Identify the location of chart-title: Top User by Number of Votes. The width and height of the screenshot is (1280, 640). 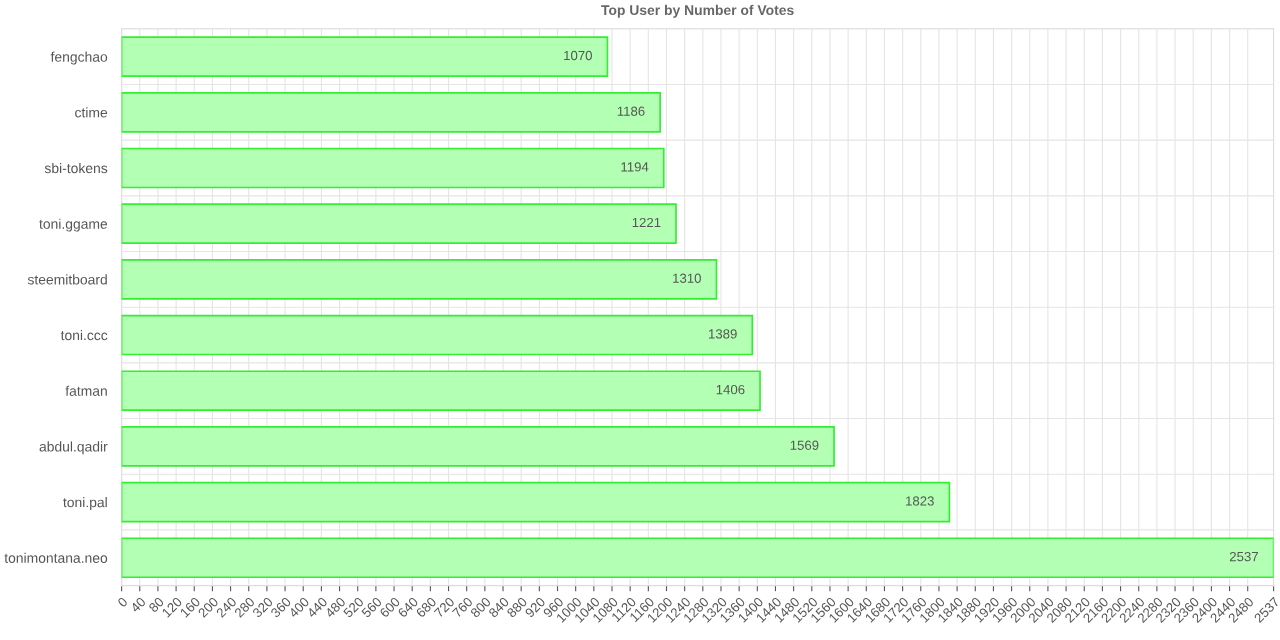
(697, 11).